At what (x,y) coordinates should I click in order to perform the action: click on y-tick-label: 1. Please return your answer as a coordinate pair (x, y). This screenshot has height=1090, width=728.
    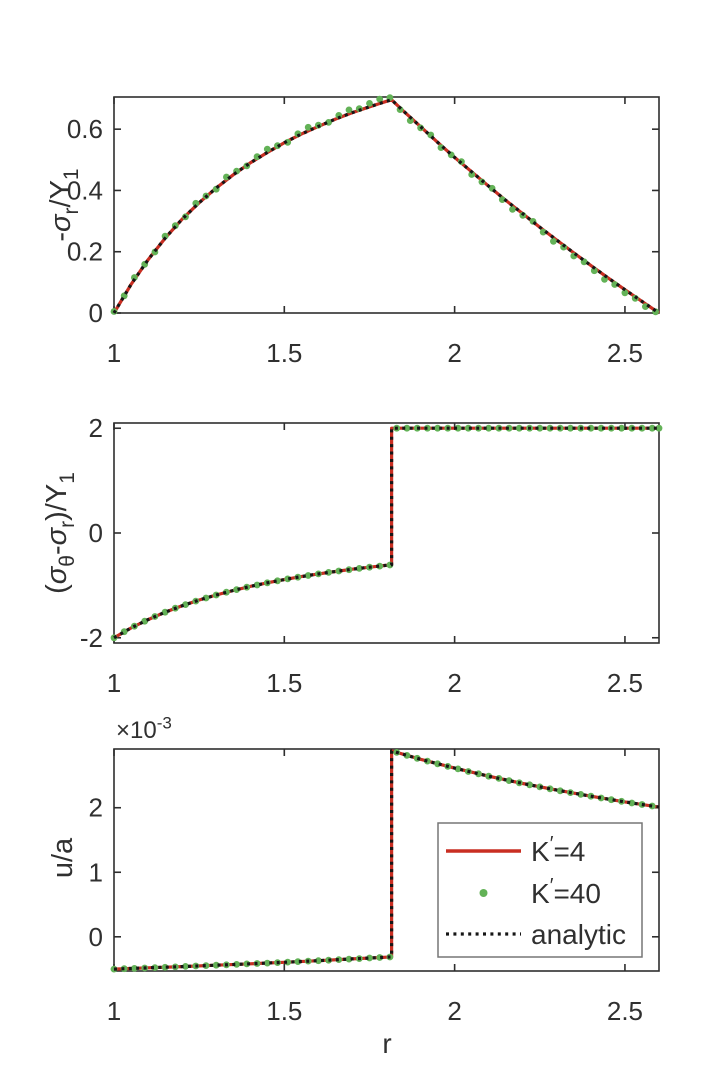
    Looking at the image, I should click on (96, 872).